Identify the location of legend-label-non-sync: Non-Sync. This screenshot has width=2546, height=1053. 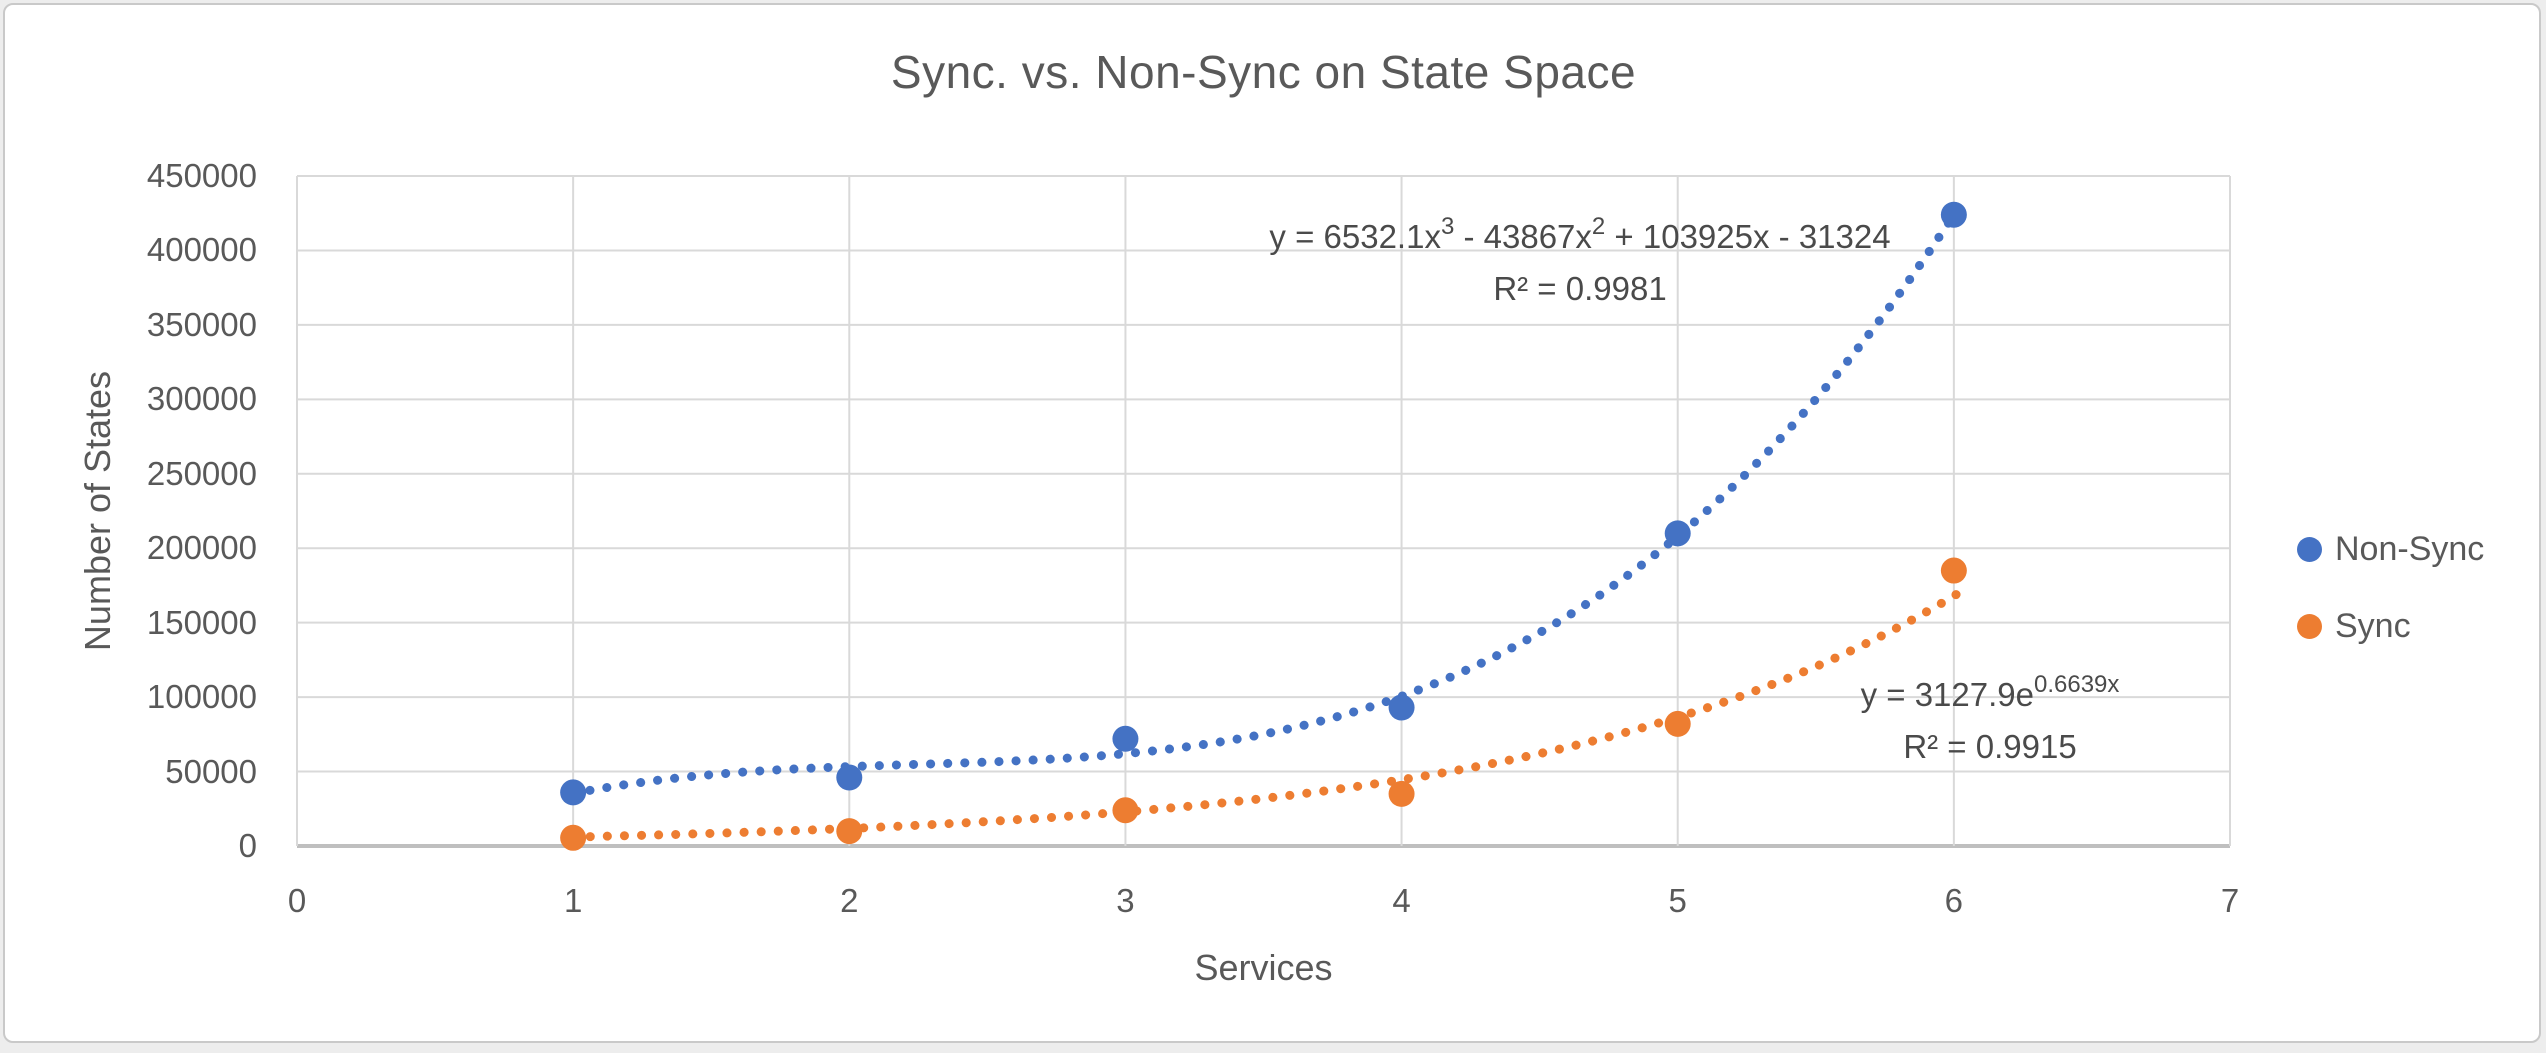
(2410, 548).